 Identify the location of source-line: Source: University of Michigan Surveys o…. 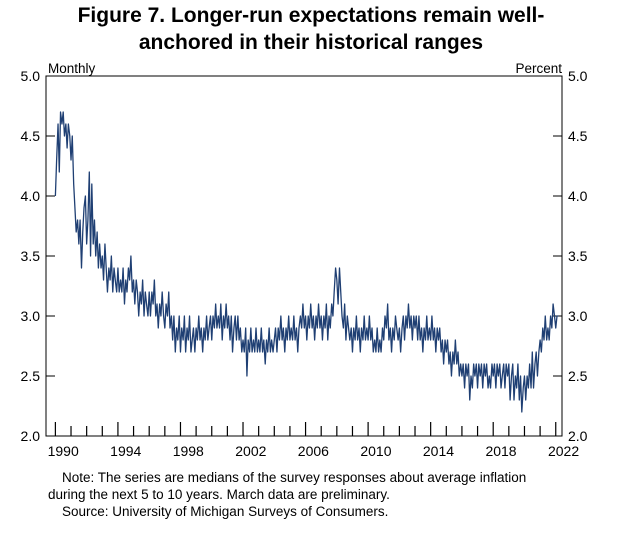
(225, 511).